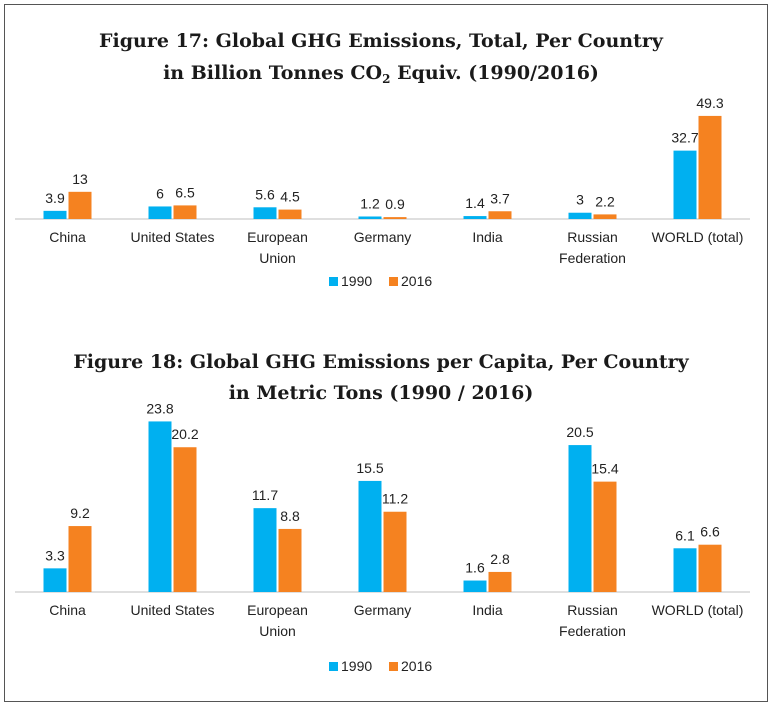 Image resolution: width=775 pixels, height=709 pixels. What do you see at coordinates (592, 258) in the screenshot?
I see `chart1-category-label-5-line2: Federation` at bounding box center [592, 258].